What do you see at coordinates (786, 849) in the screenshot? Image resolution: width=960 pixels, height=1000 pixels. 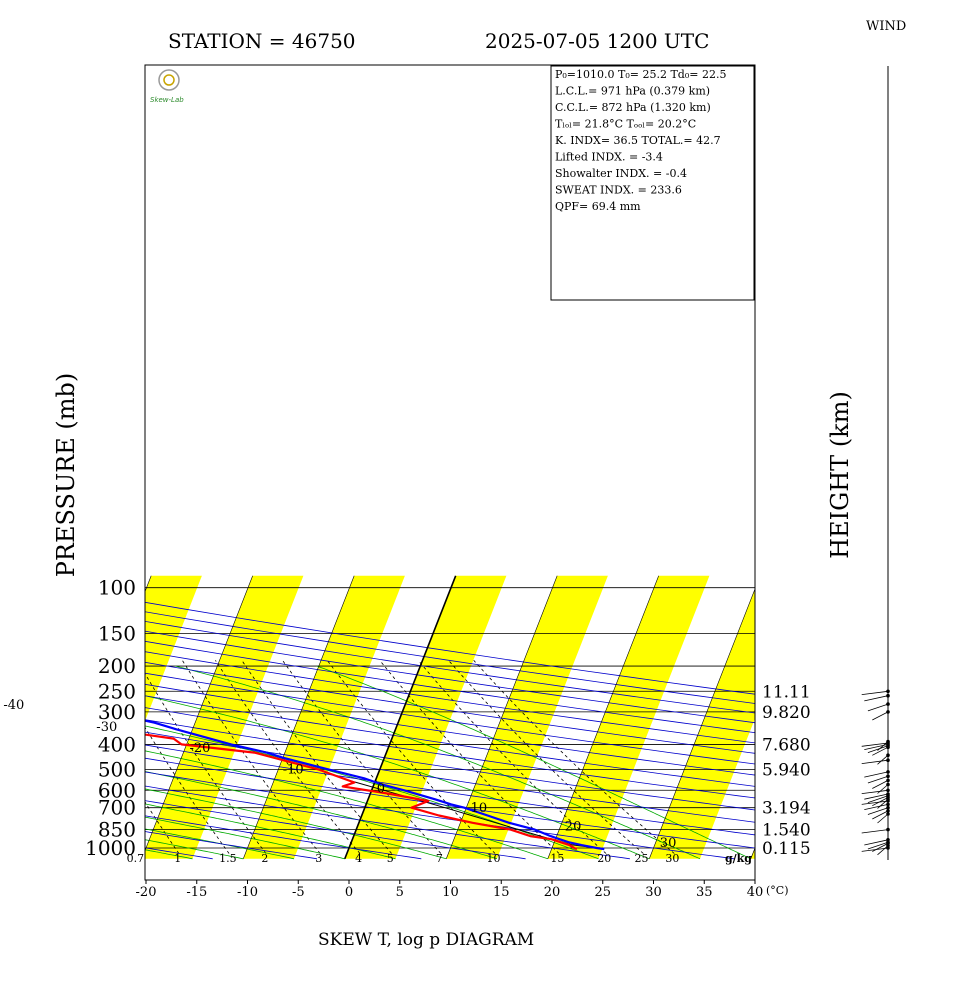 I see `height-tick: 0.115` at bounding box center [786, 849].